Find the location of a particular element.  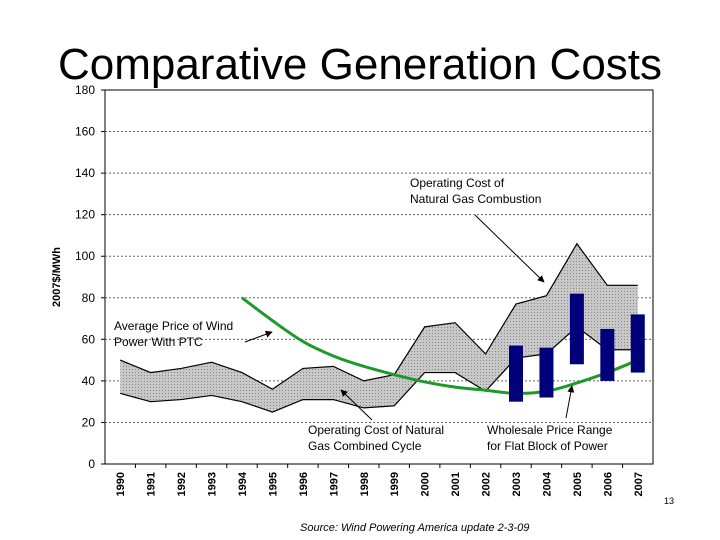

x-tick-label: 2002 is located at coordinates (487, 484).